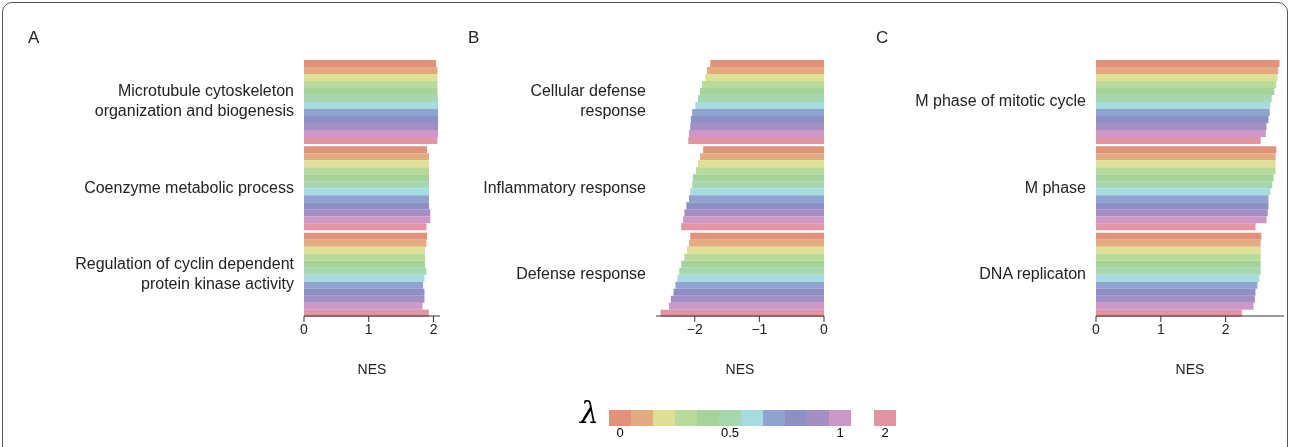 Image resolution: width=1290 pixels, height=447 pixels. What do you see at coordinates (189, 187) in the screenshot?
I see `y-tick-label: Coenzyme metabolic process` at bounding box center [189, 187].